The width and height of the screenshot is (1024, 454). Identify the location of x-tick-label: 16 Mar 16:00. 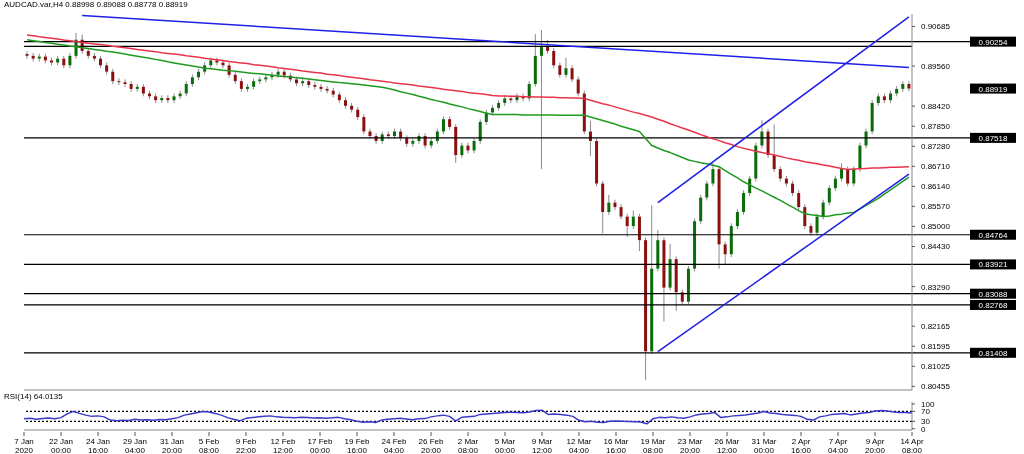
(616, 445).